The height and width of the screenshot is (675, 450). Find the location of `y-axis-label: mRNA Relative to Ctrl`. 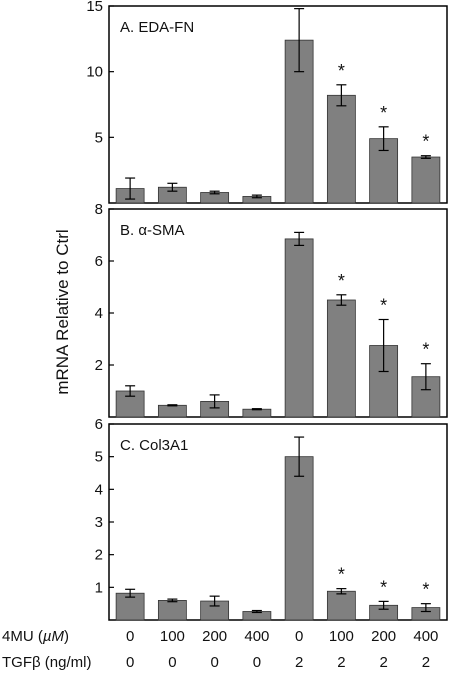

y-axis-label: mRNA Relative to Ctrl is located at coordinates (62, 311).